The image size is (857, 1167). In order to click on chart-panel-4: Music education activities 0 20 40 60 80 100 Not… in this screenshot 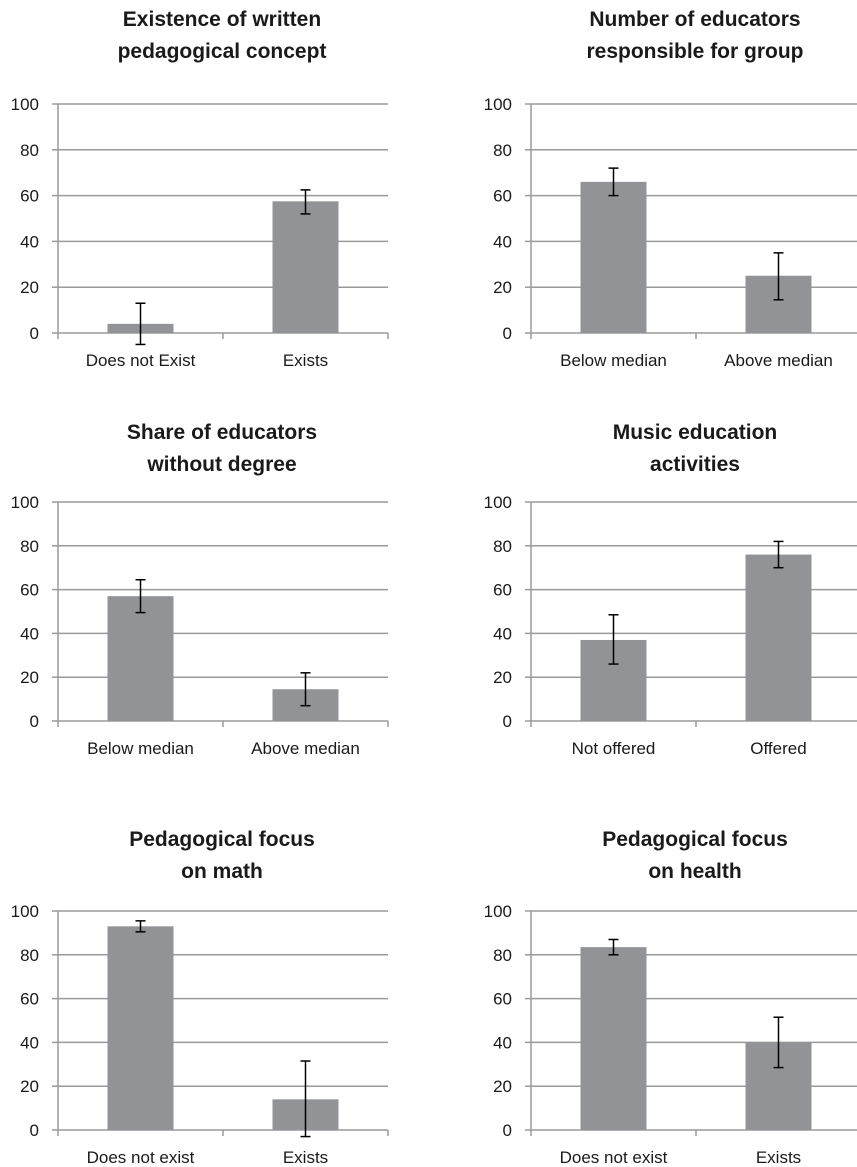, I will do `click(670, 589)`.